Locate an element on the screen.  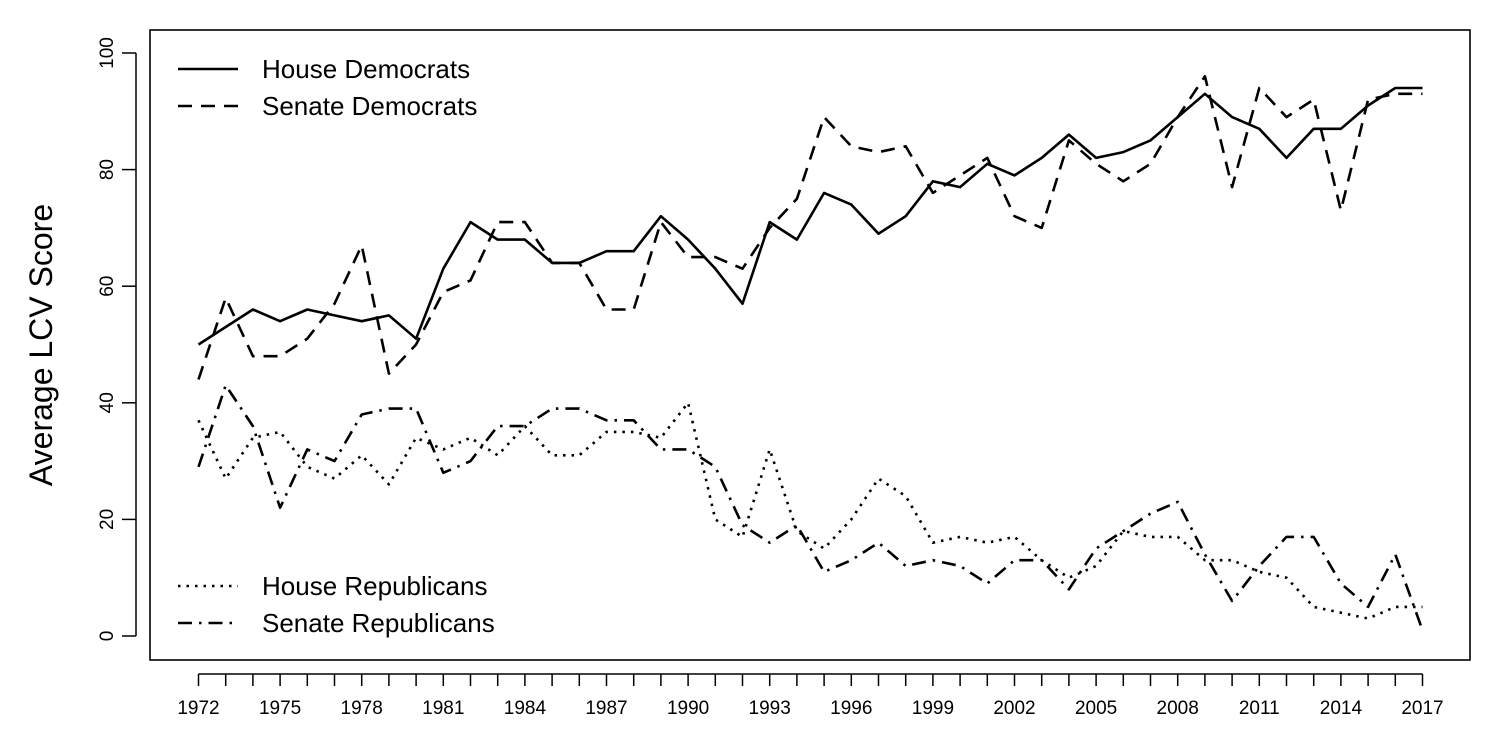
x-tick-label: 1981 is located at coordinates (443, 708).